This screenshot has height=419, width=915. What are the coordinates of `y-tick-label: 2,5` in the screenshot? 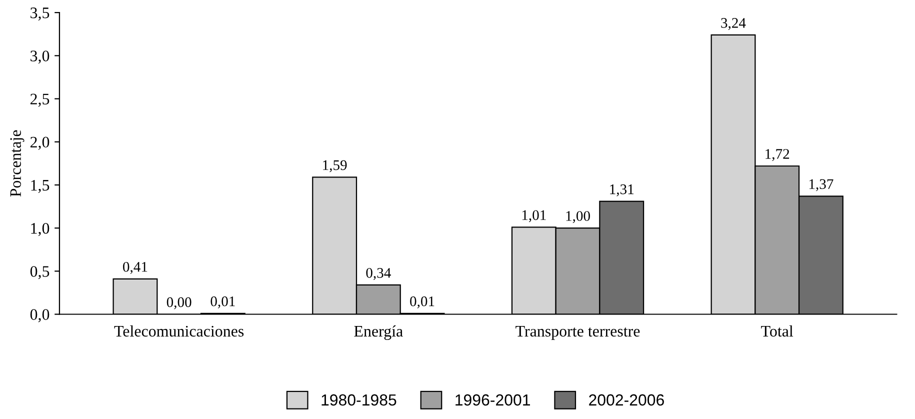 It's located at (40, 100).